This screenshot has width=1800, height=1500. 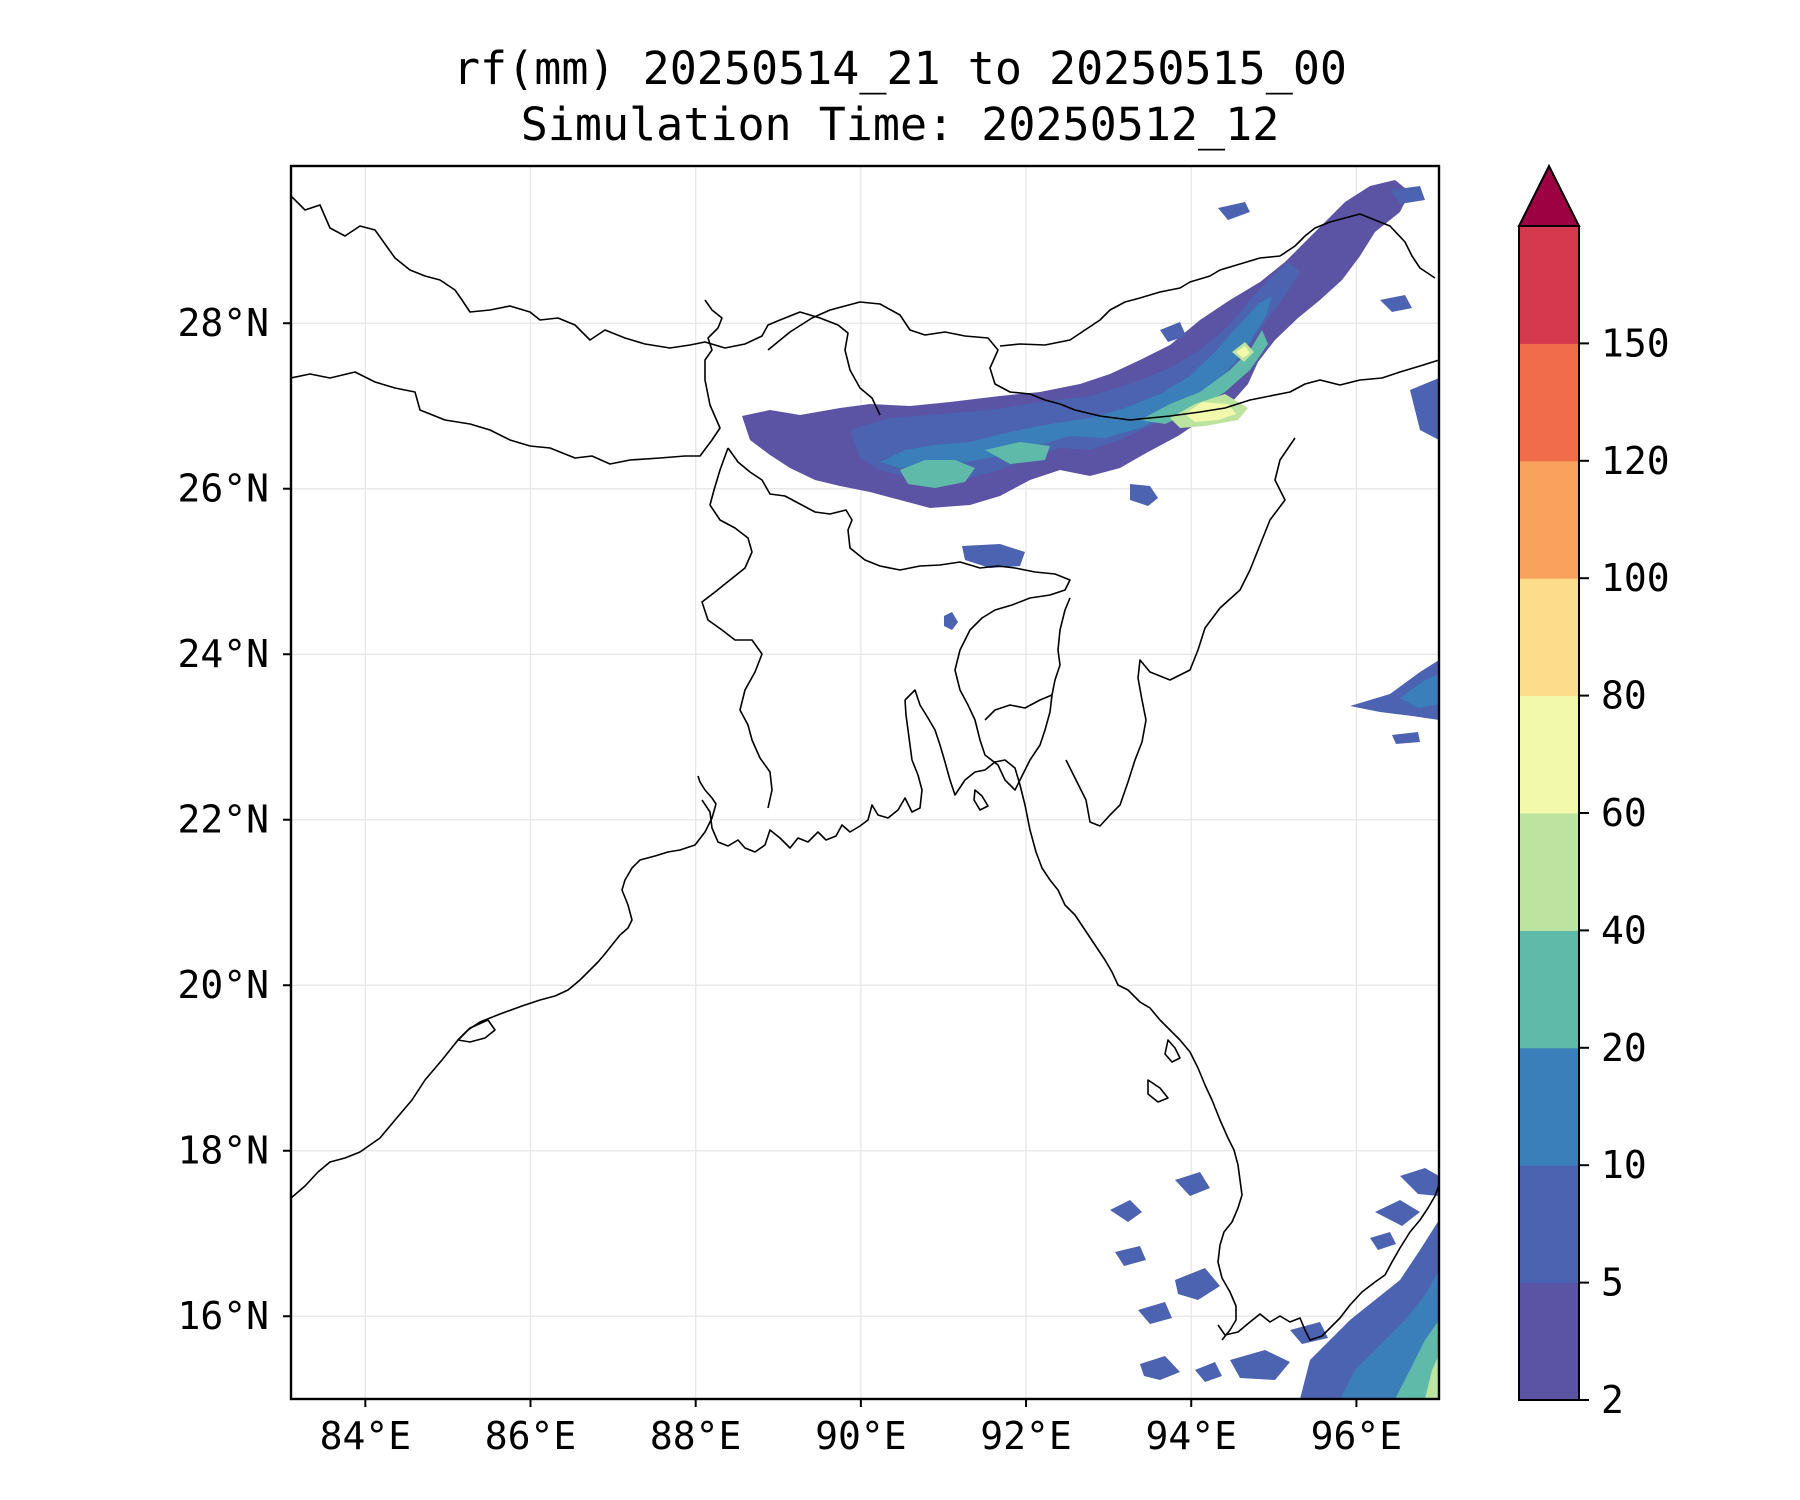 I want to click on colorbar-tick-label: 10, so click(x=1624, y=1165).